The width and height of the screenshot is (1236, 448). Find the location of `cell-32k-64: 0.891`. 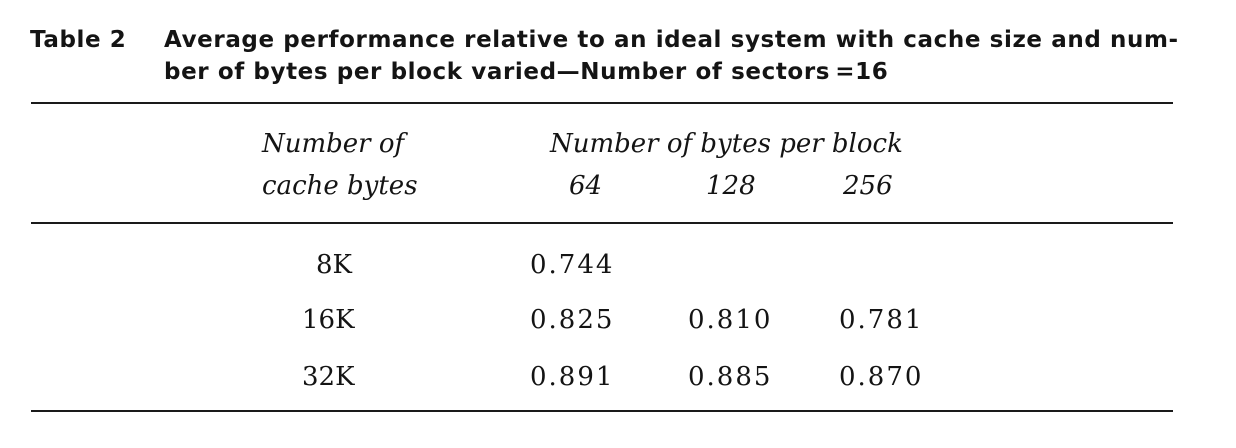

cell-32k-64: 0.891 is located at coordinates (572, 377).